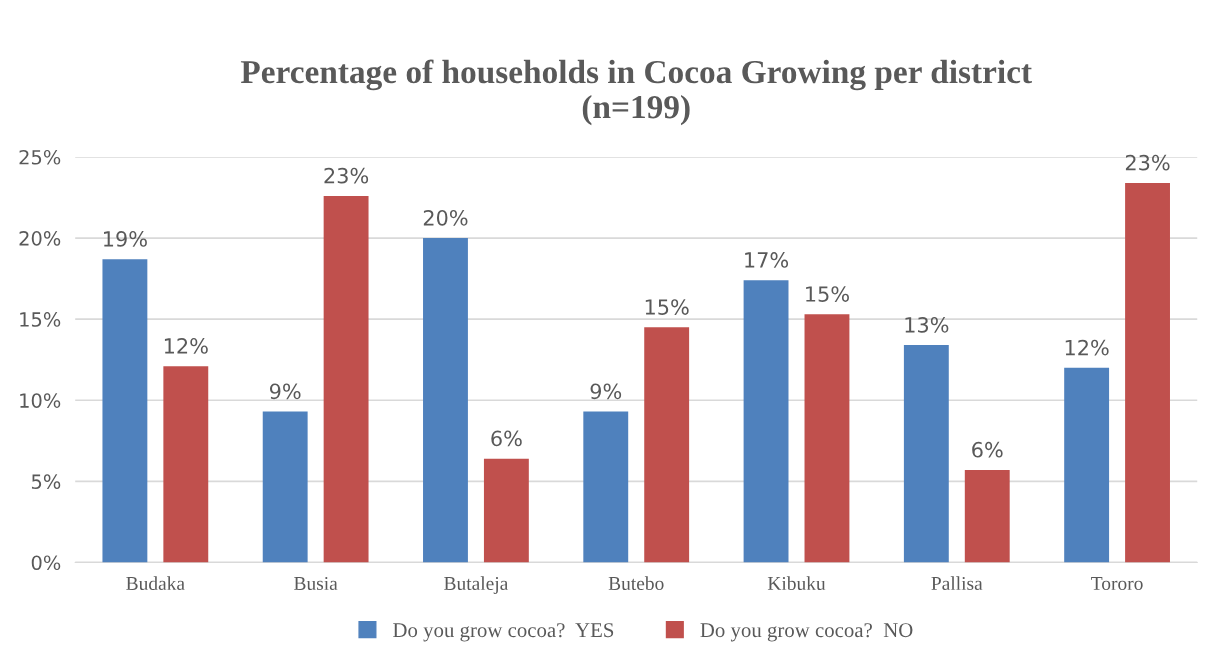 The width and height of the screenshot is (1213, 654). What do you see at coordinates (46, 563) in the screenshot?
I see `y-tick-label: 0%` at bounding box center [46, 563].